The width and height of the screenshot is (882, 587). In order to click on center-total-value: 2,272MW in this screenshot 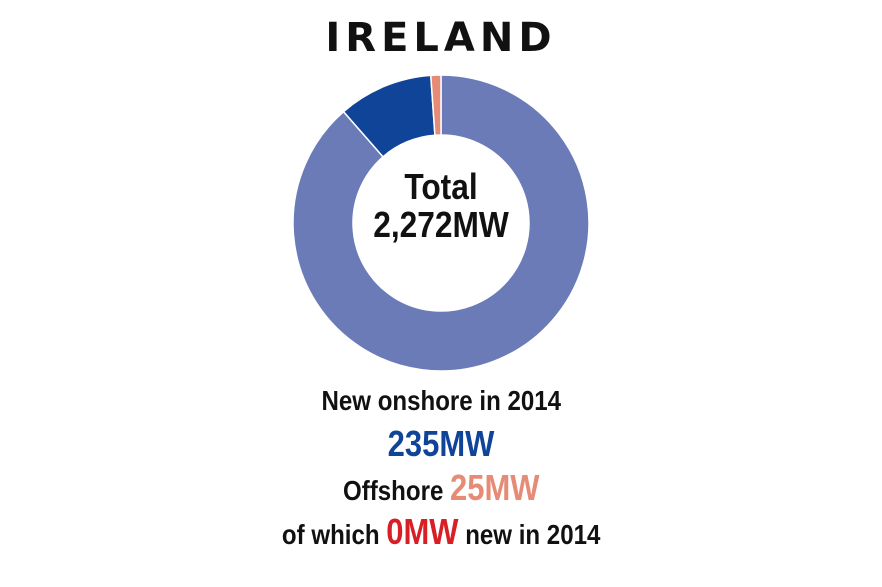, I will do `click(441, 224)`.